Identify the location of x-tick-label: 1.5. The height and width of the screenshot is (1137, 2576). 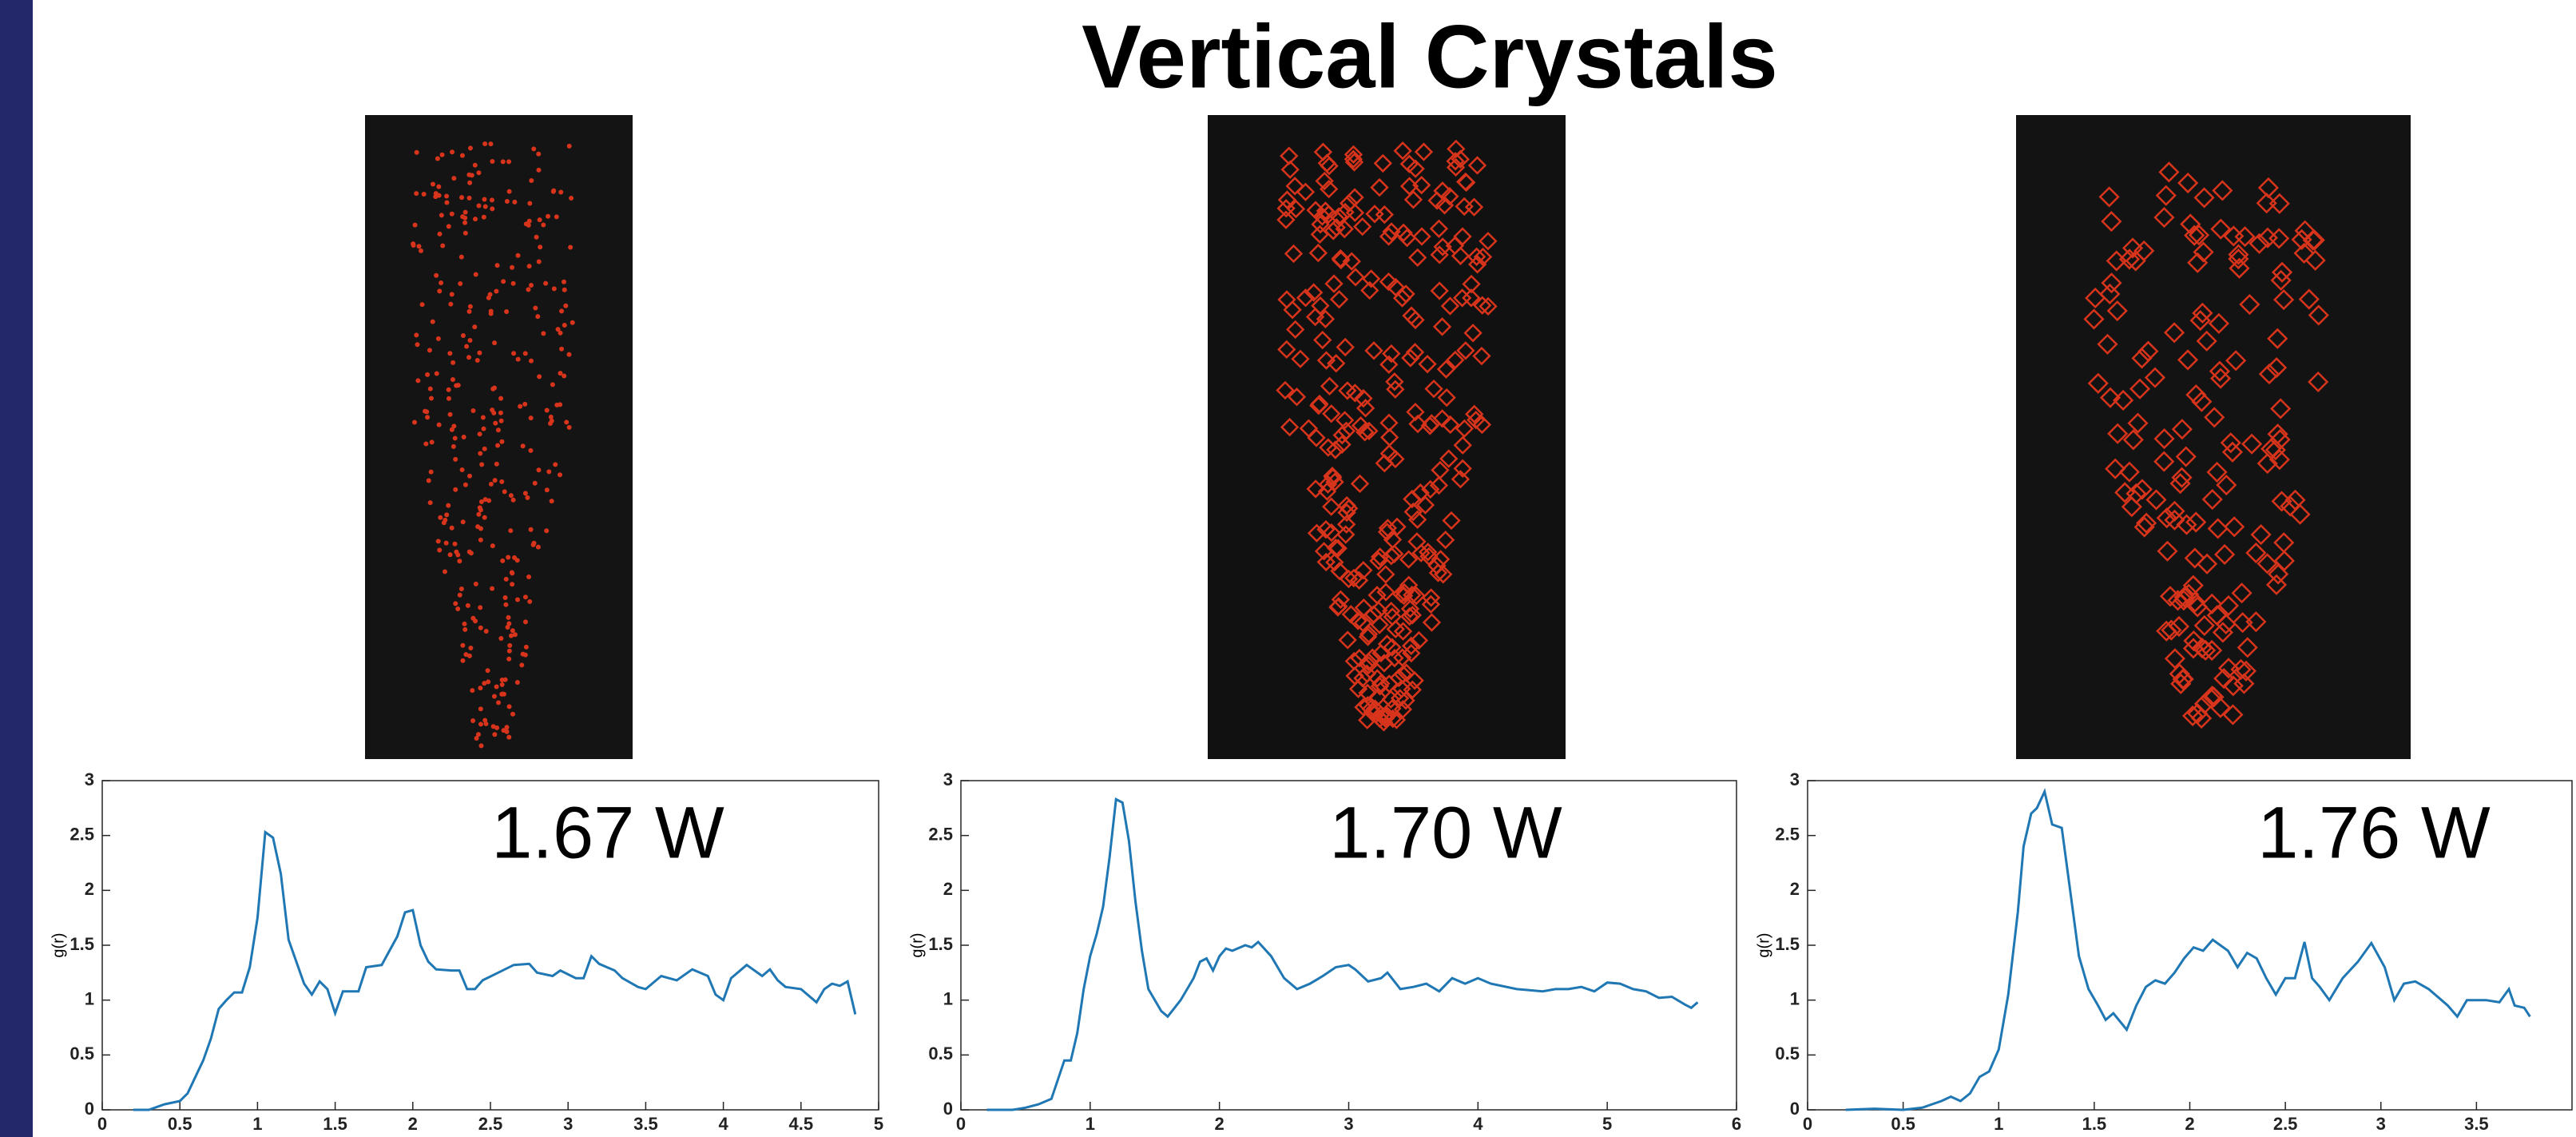
(2094, 1124).